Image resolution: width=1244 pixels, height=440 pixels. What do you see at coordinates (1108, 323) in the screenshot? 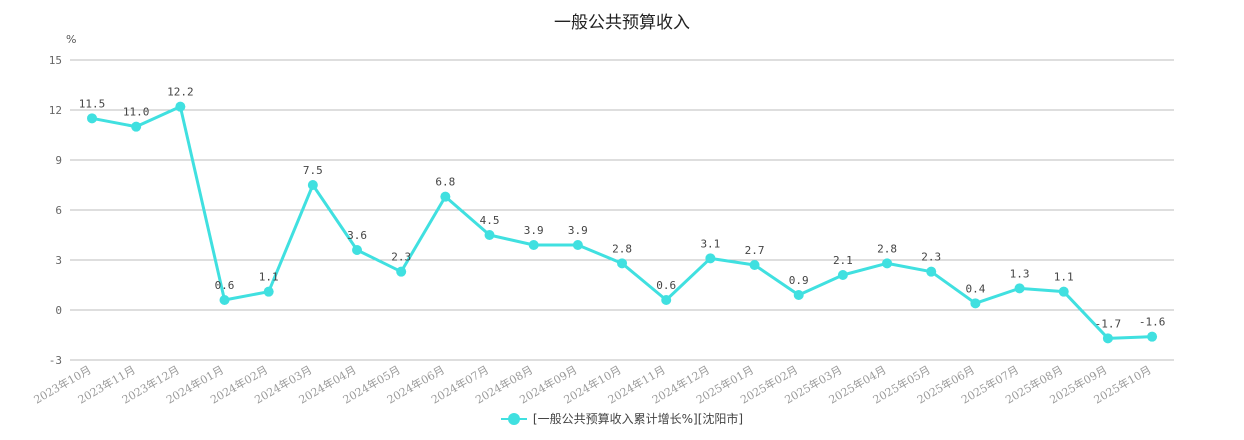
I see `data-label: -1.7` at bounding box center [1108, 323].